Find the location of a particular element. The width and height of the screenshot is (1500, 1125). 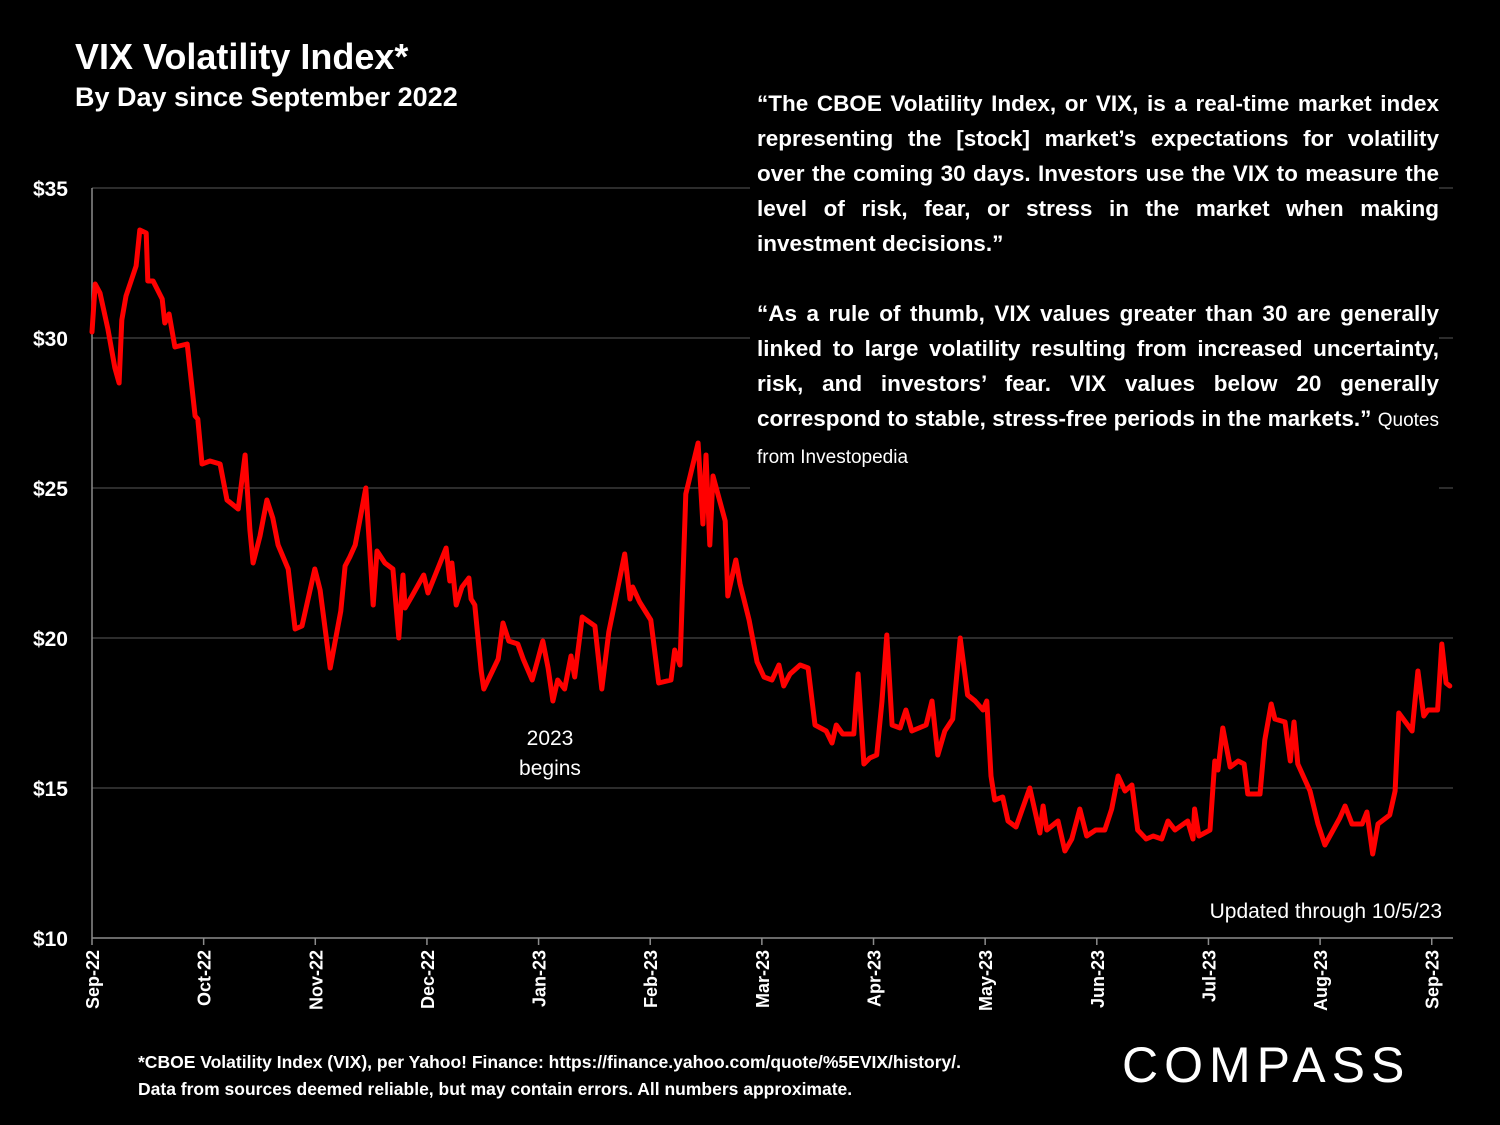

x-tick-label: Jul-23 is located at coordinates (1209, 976).